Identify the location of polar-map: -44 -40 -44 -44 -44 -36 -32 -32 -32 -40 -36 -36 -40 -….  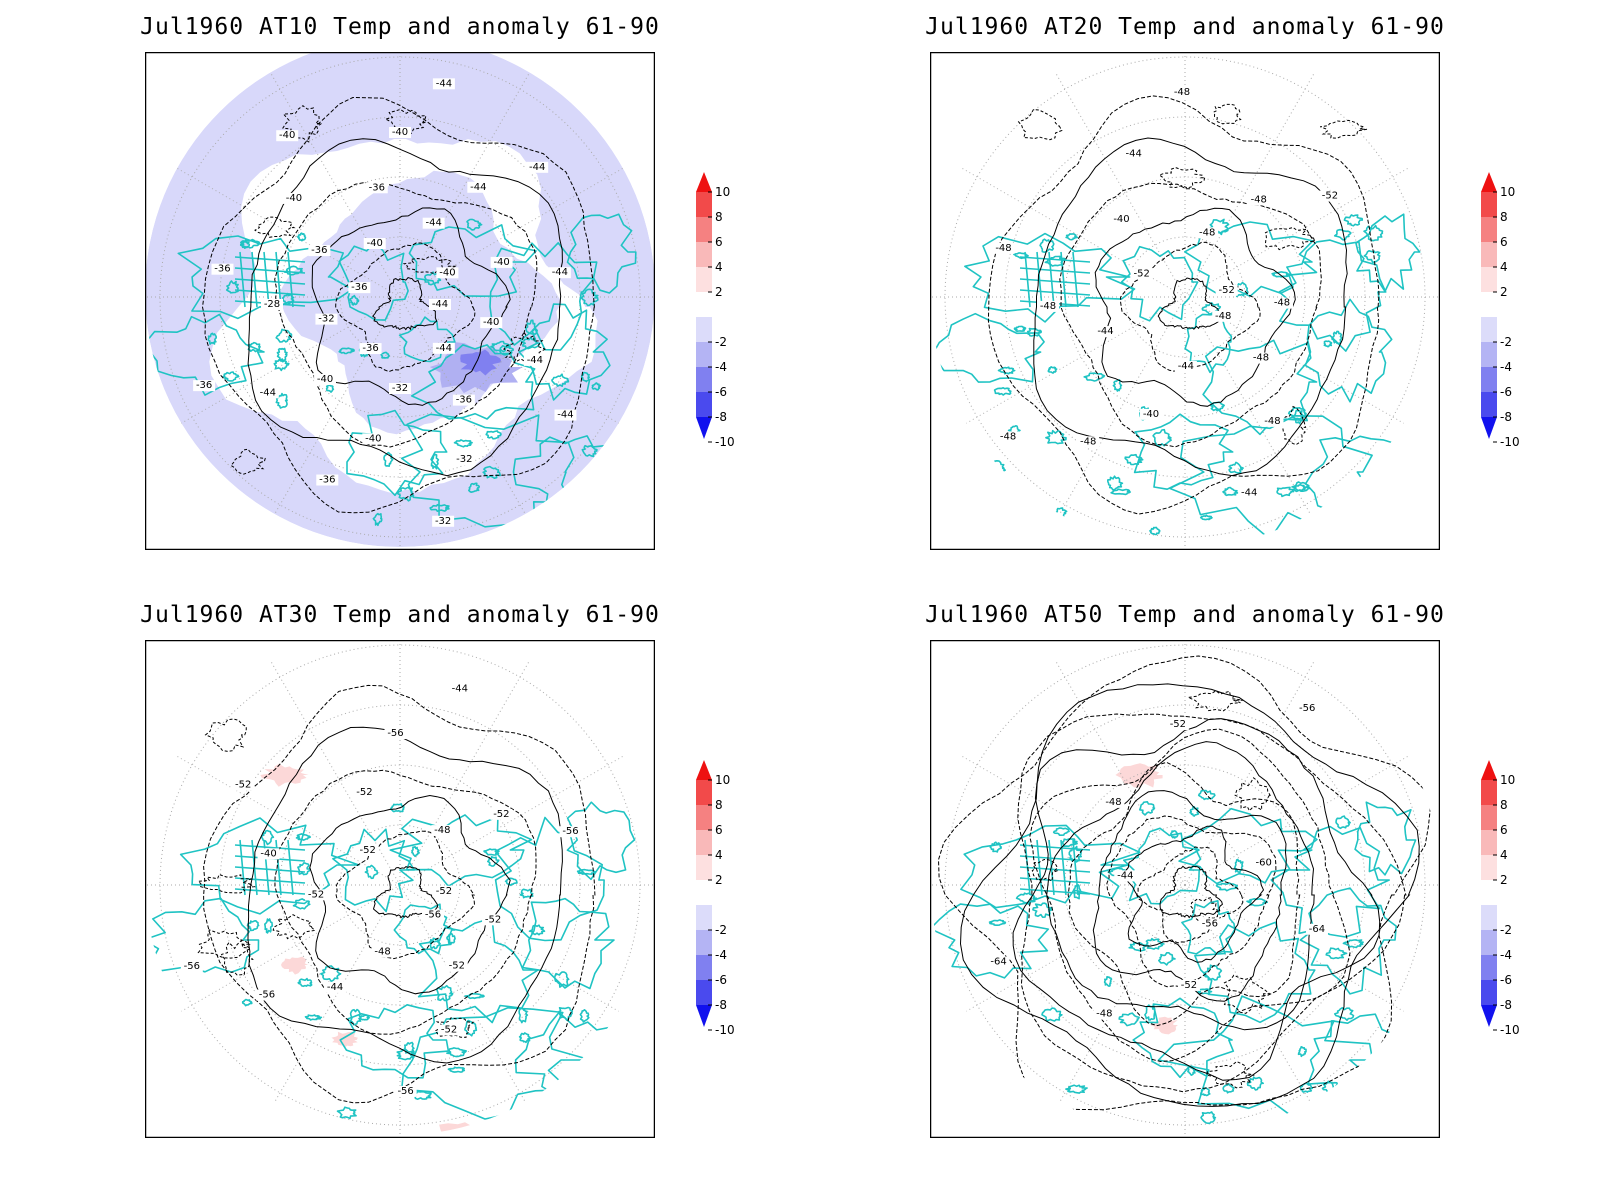
(400, 301).